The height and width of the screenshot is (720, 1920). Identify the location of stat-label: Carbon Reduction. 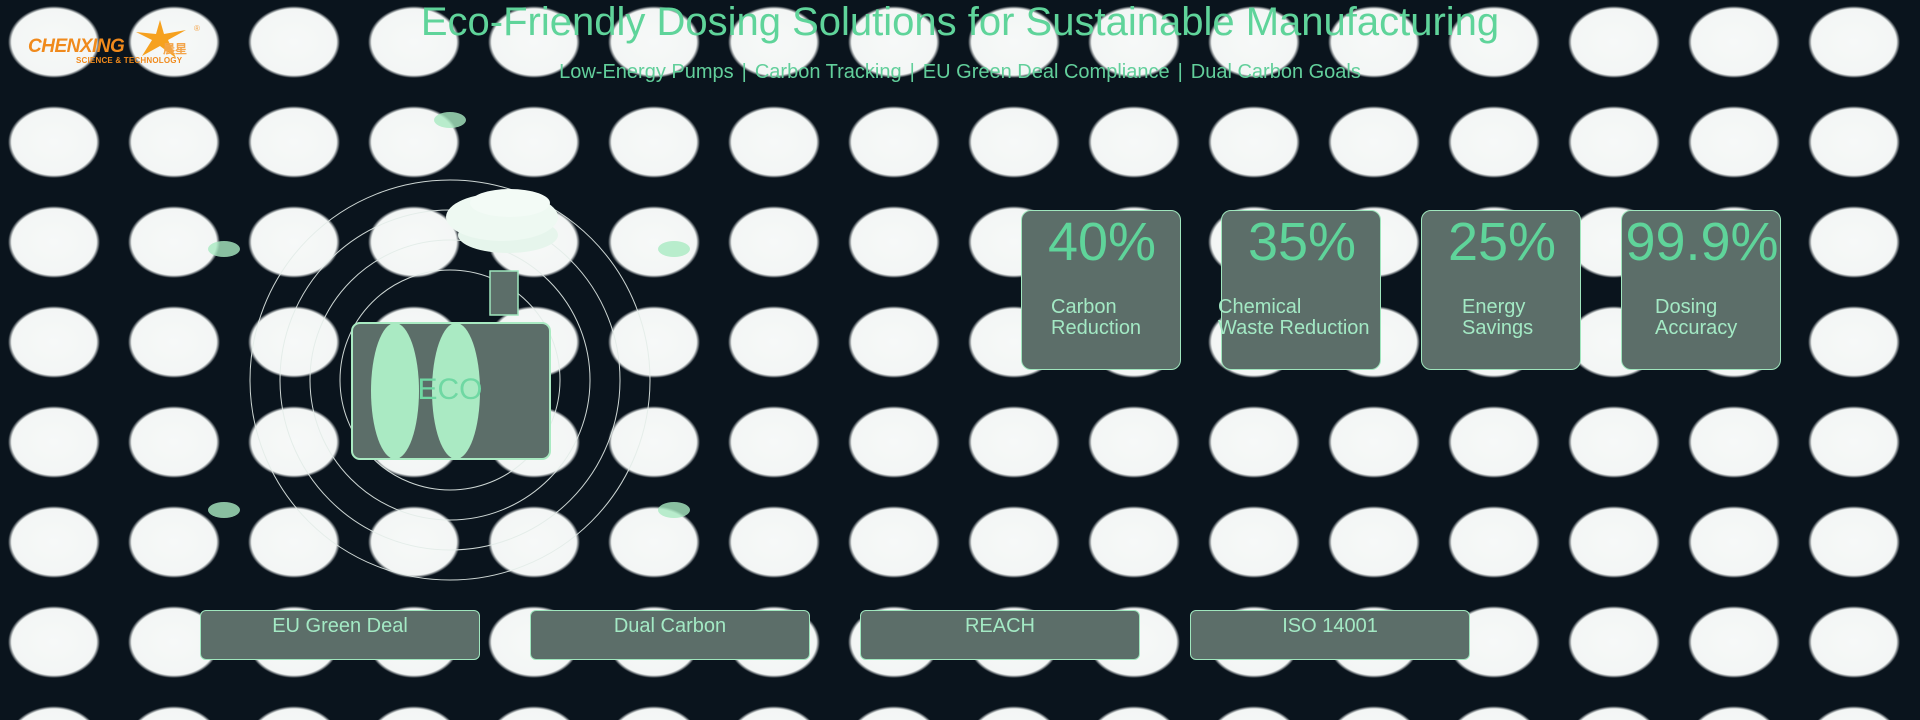
(1096, 317).